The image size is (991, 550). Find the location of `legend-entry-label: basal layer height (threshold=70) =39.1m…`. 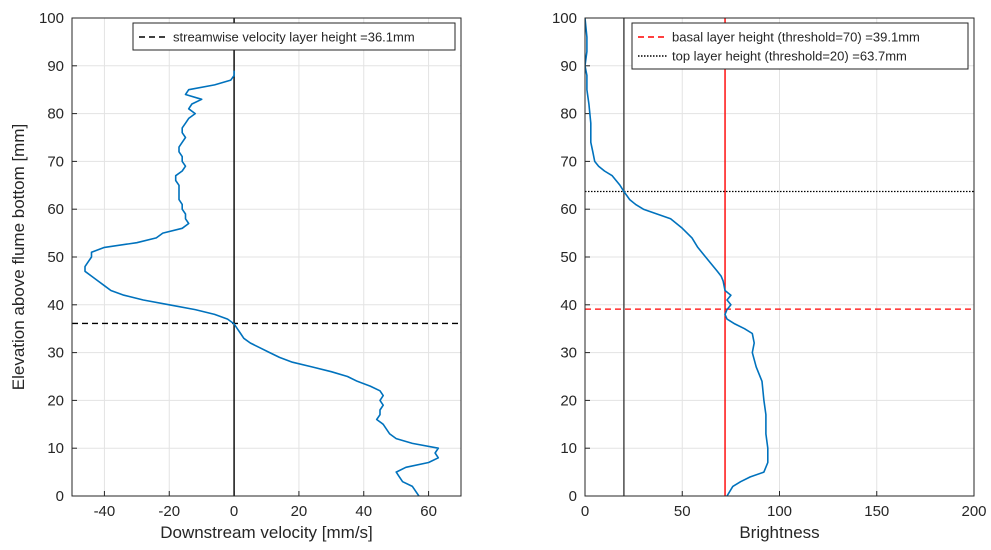

legend-entry-label: basal layer height (threshold=70) =39.1m… is located at coordinates (796, 37).